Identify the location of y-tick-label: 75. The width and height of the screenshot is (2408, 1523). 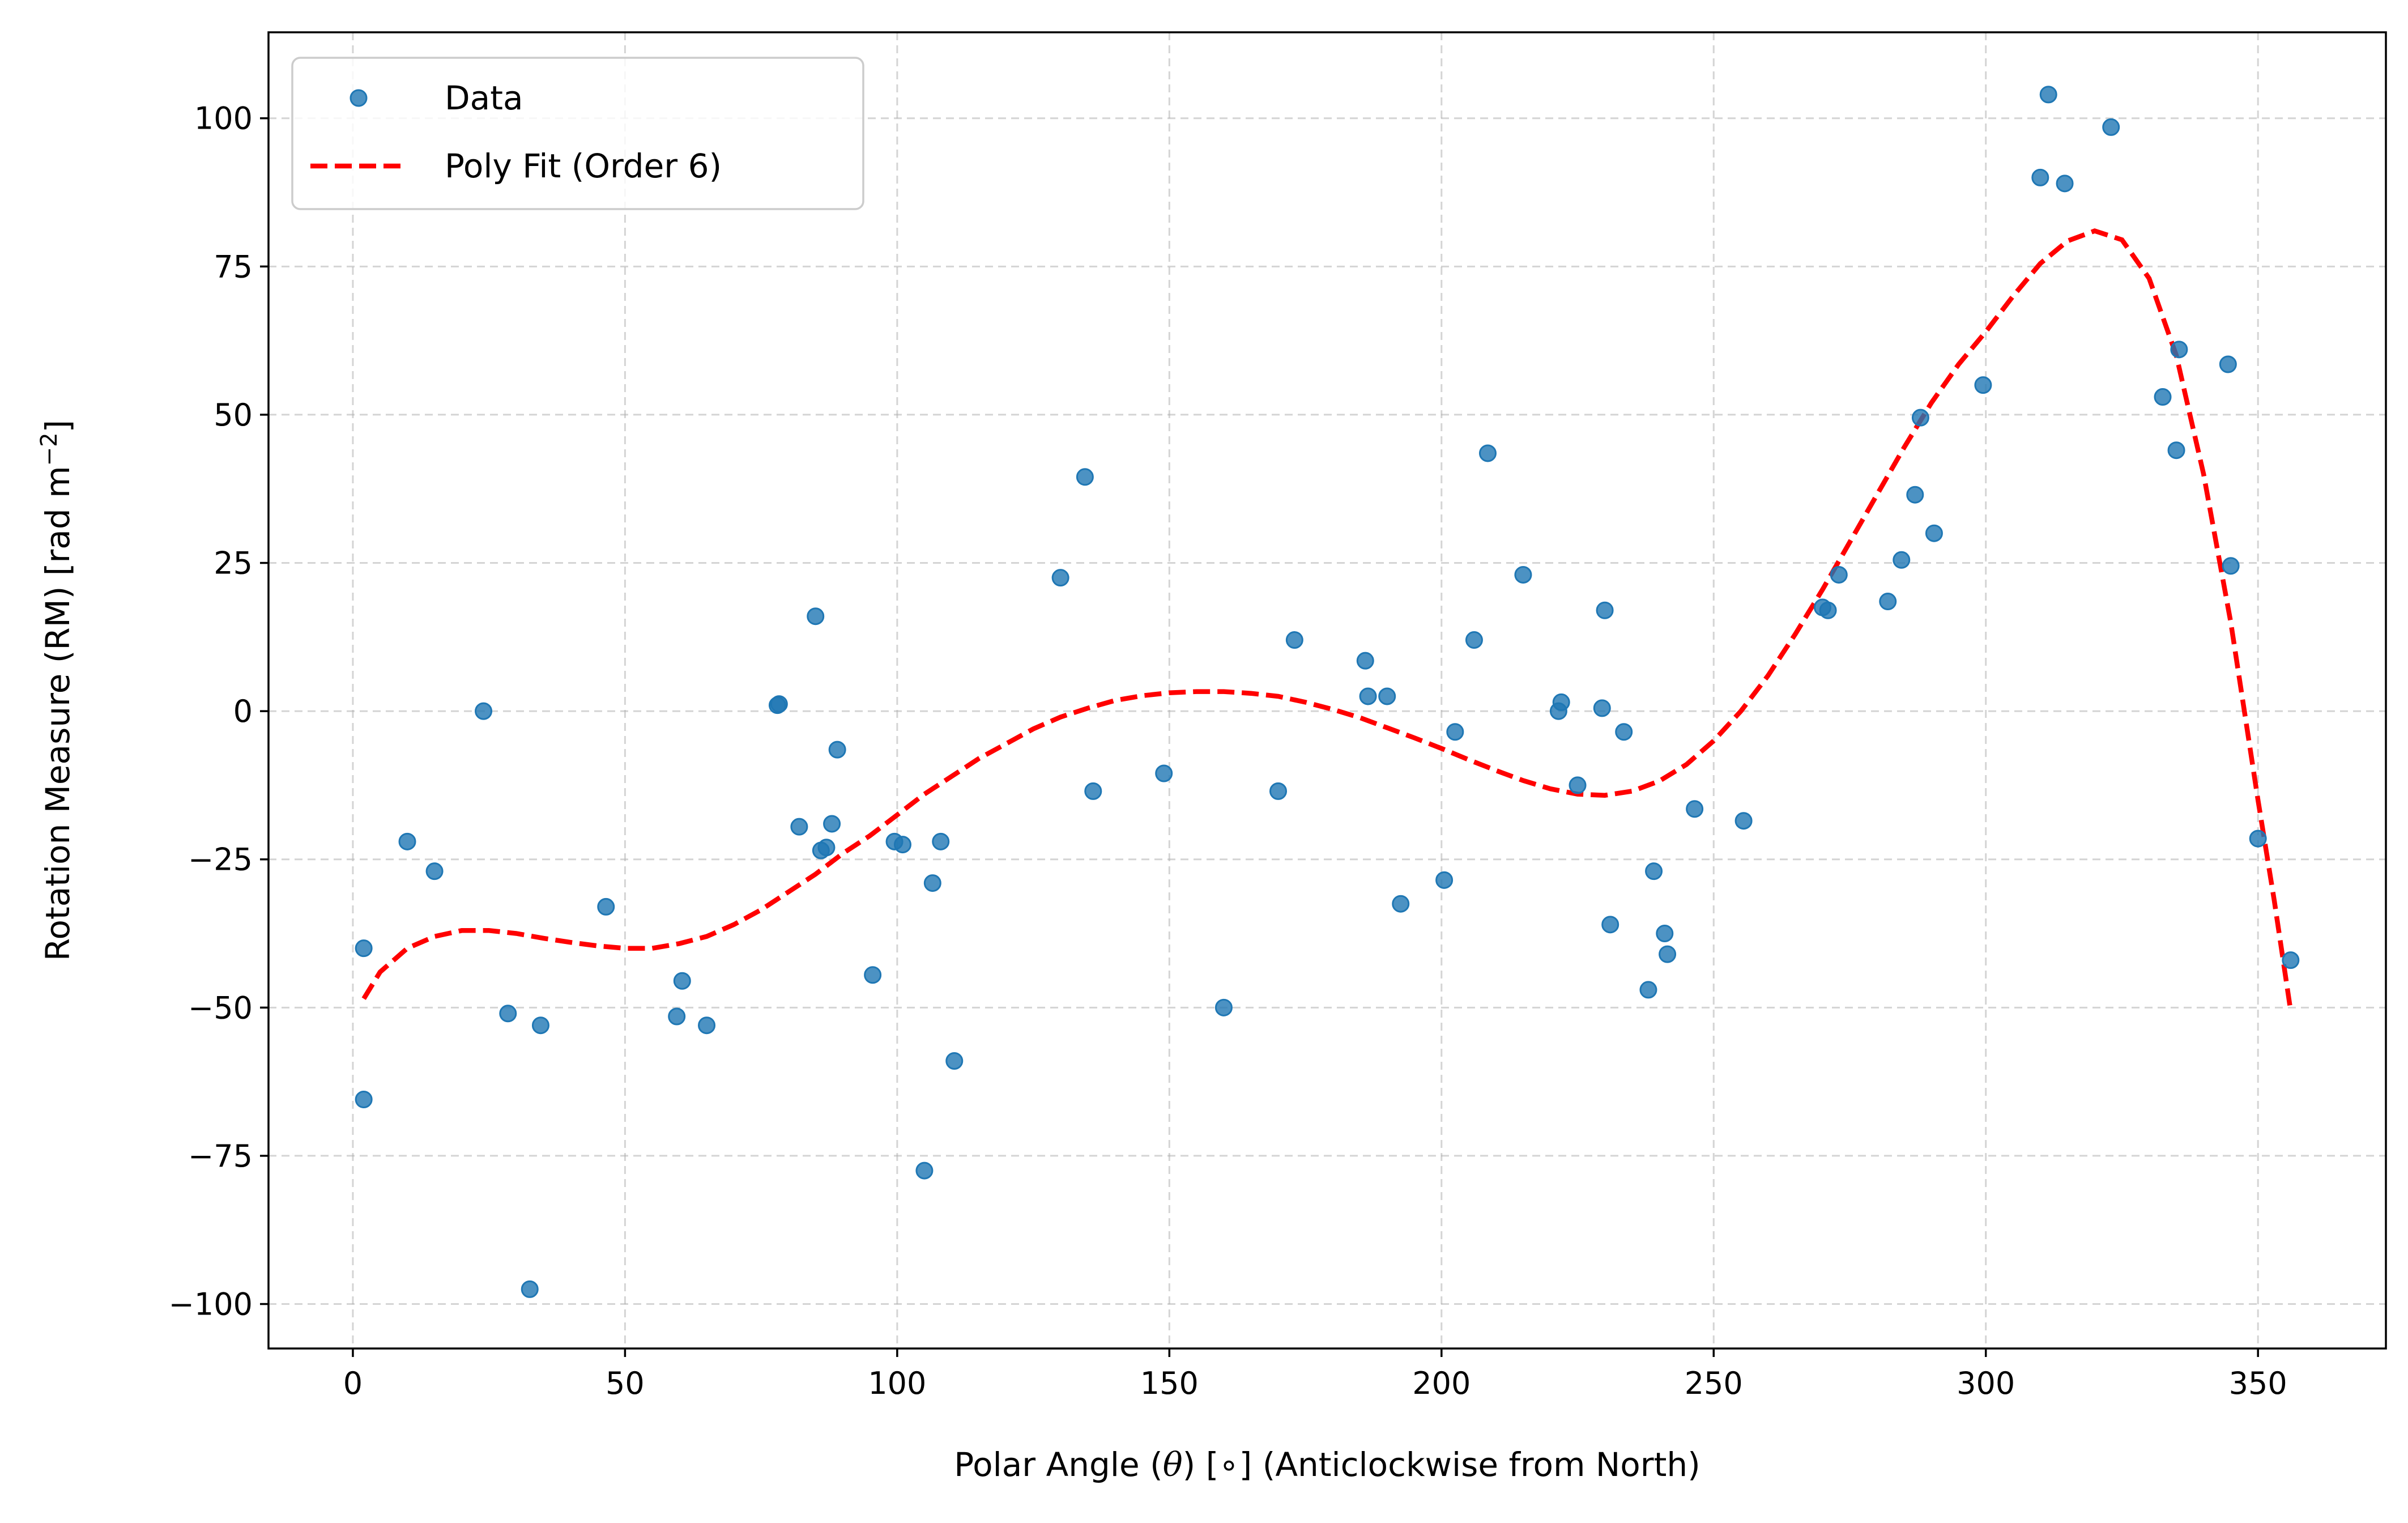
(233, 266).